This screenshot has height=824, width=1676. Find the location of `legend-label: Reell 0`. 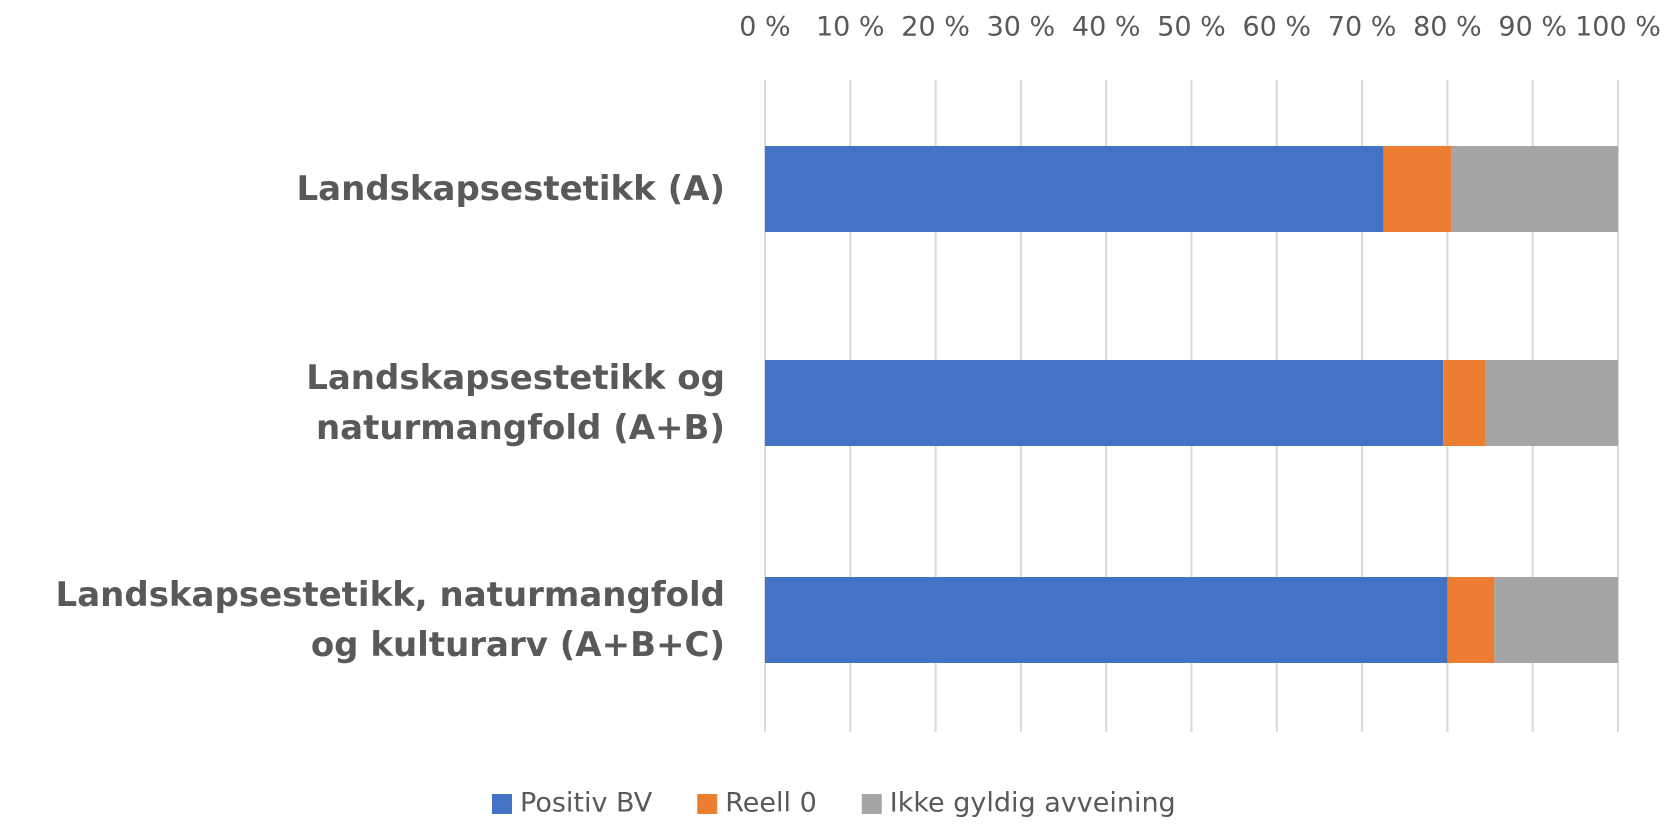

legend-label: Reell 0 is located at coordinates (771, 803).